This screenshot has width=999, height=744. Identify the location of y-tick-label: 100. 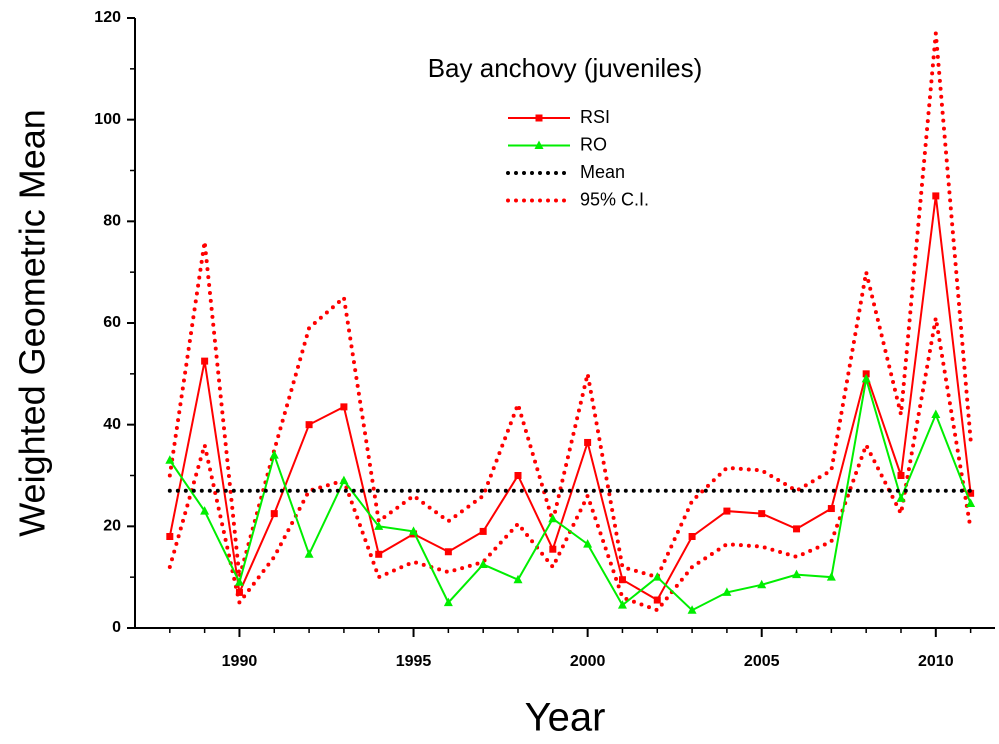
(107, 119).